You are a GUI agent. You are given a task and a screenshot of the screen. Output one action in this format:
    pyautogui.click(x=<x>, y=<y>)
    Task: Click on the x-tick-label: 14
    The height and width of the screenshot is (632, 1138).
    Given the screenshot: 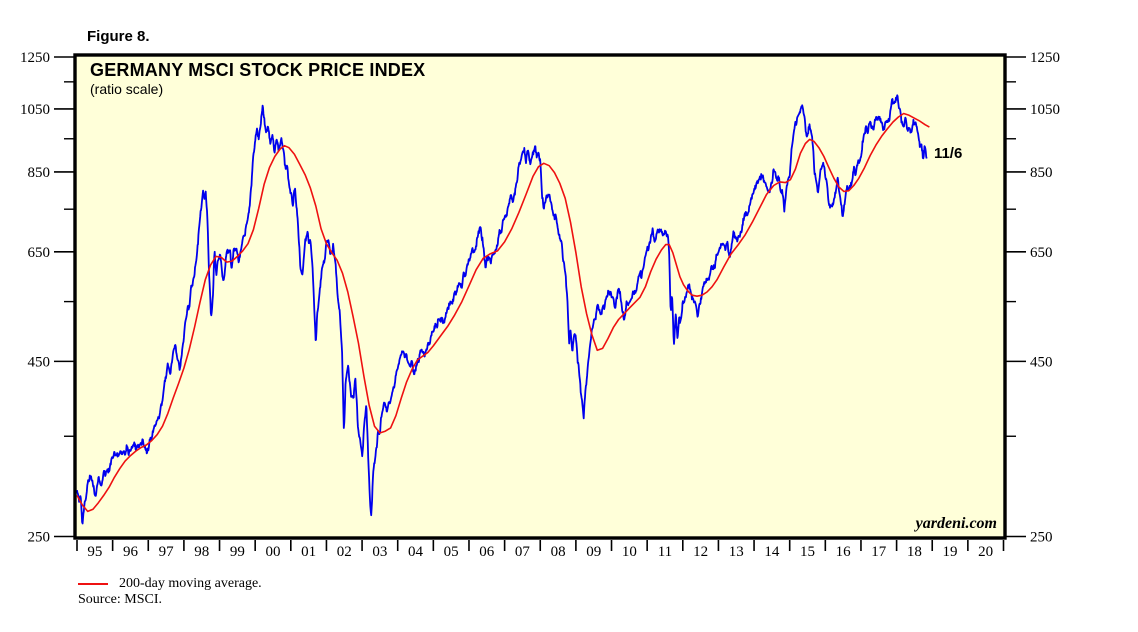 What is the action you would take?
    pyautogui.click(x=772, y=552)
    